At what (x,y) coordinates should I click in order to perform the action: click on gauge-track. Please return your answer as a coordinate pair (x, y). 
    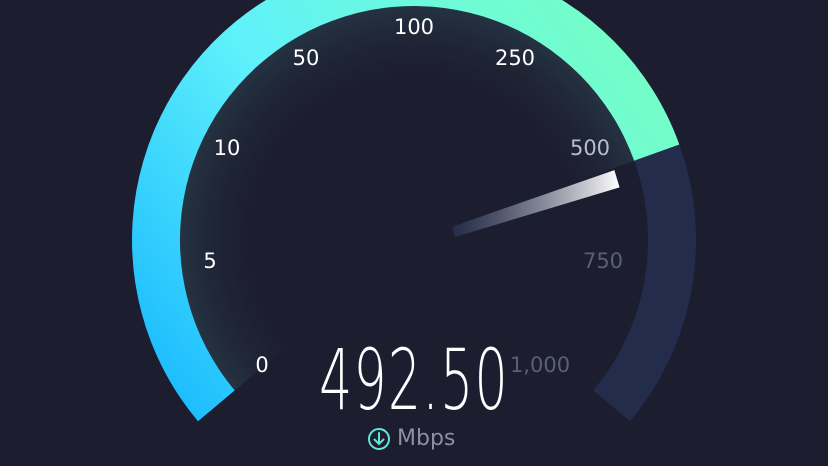
    Looking at the image, I should click on (644, 283).